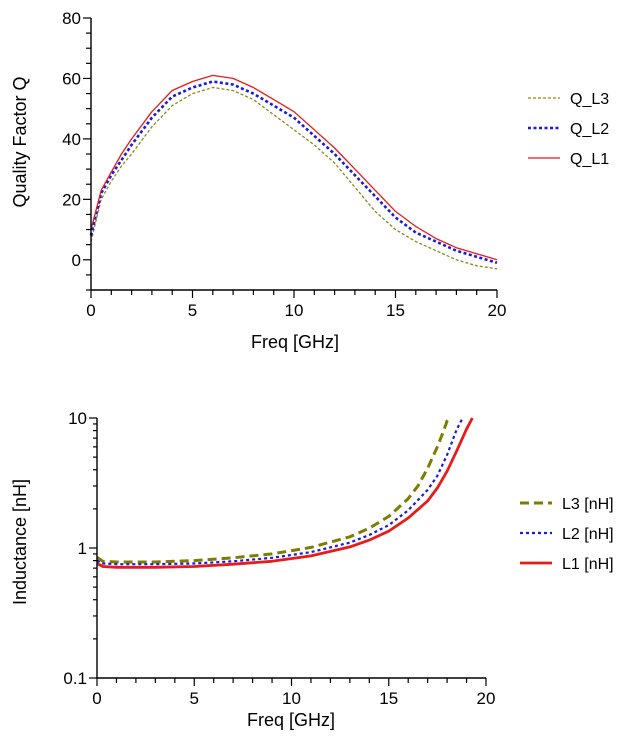  What do you see at coordinates (568, 129) in the screenshot?
I see `quality-factor-legend: Q_L3 Q_L2 Q_L1` at bounding box center [568, 129].